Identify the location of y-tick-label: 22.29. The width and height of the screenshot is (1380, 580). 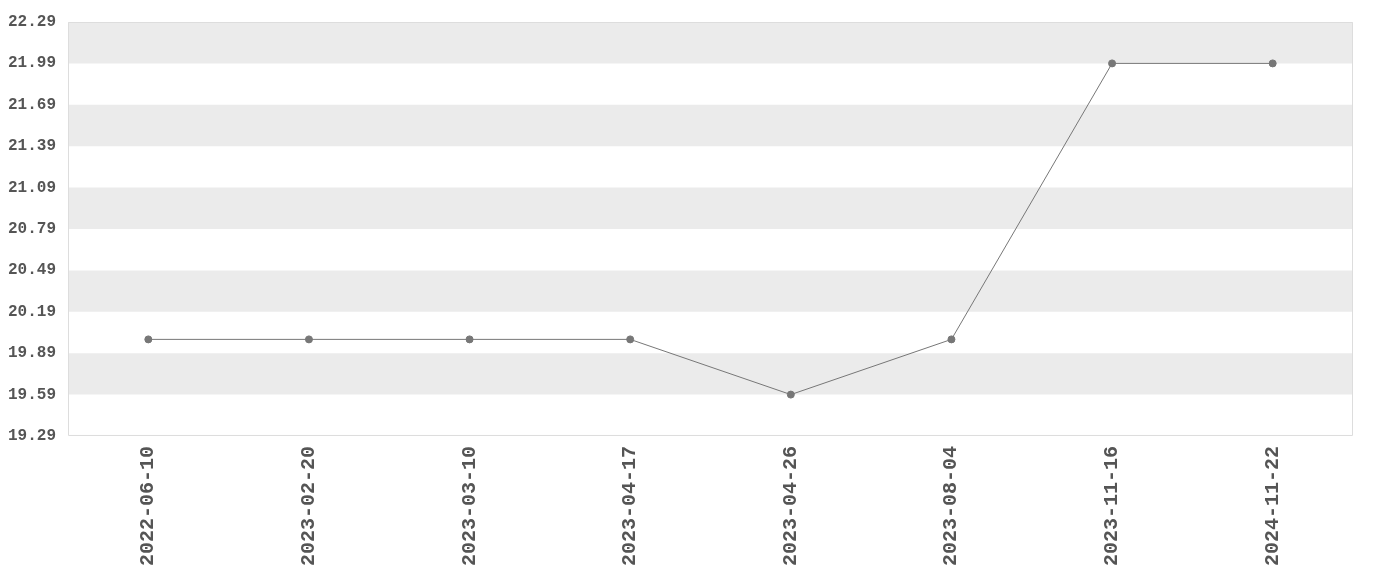
(32, 22).